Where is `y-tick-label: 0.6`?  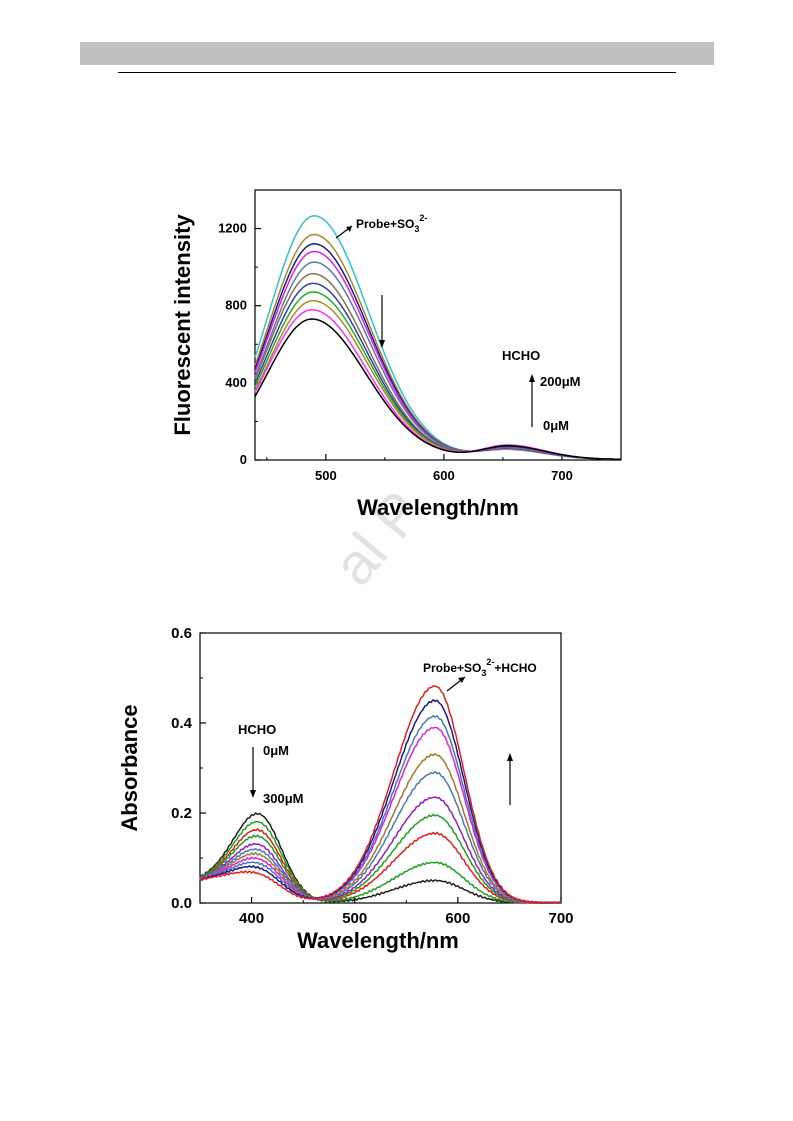
y-tick-label: 0.6 is located at coordinates (181, 633).